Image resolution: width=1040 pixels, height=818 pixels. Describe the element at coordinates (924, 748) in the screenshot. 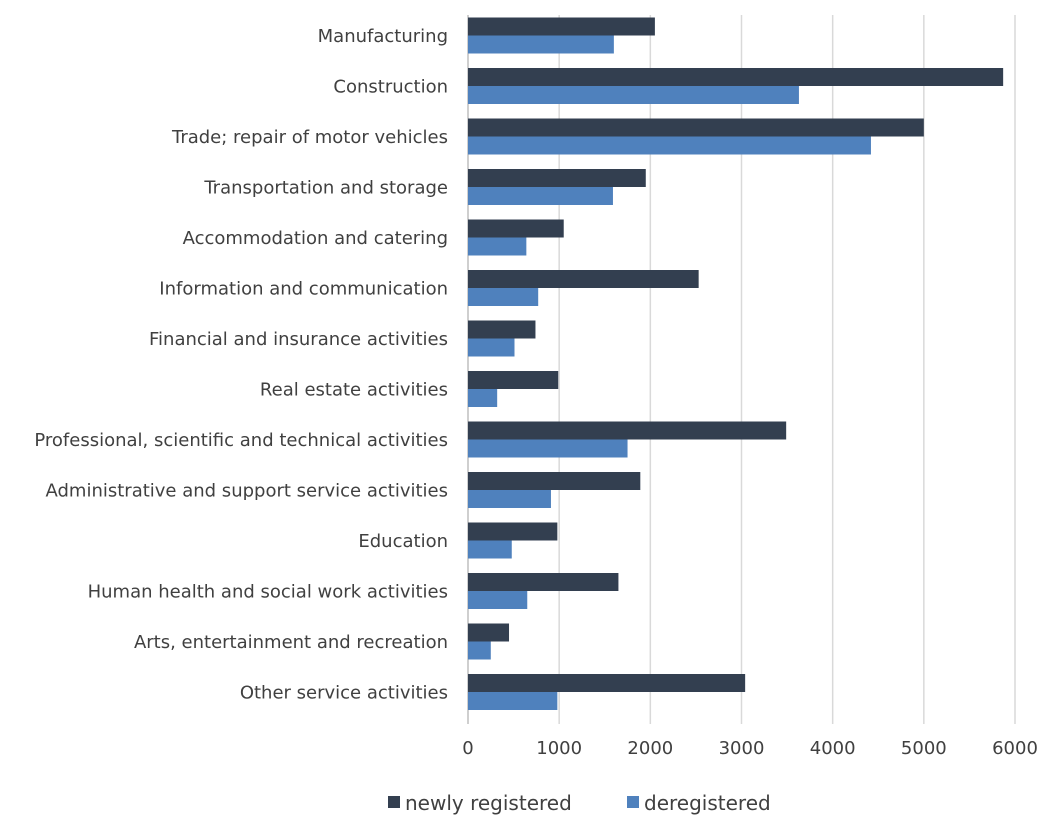

I see `x-tick-label-5000: 5000` at that location.